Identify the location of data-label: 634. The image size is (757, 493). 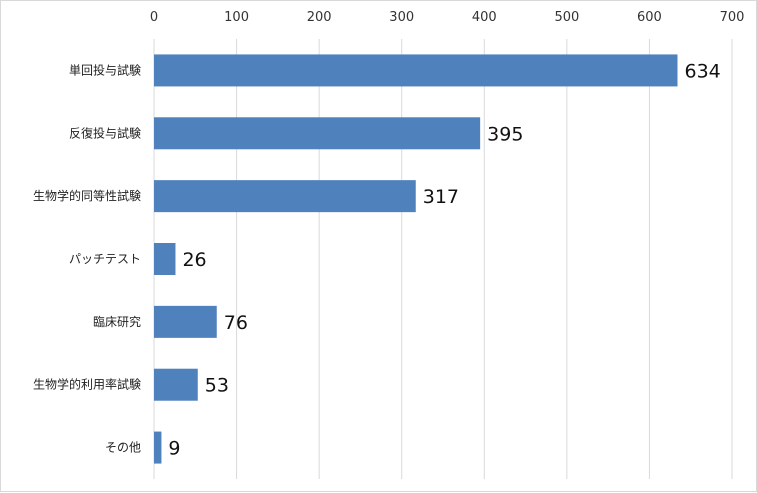
(703, 71).